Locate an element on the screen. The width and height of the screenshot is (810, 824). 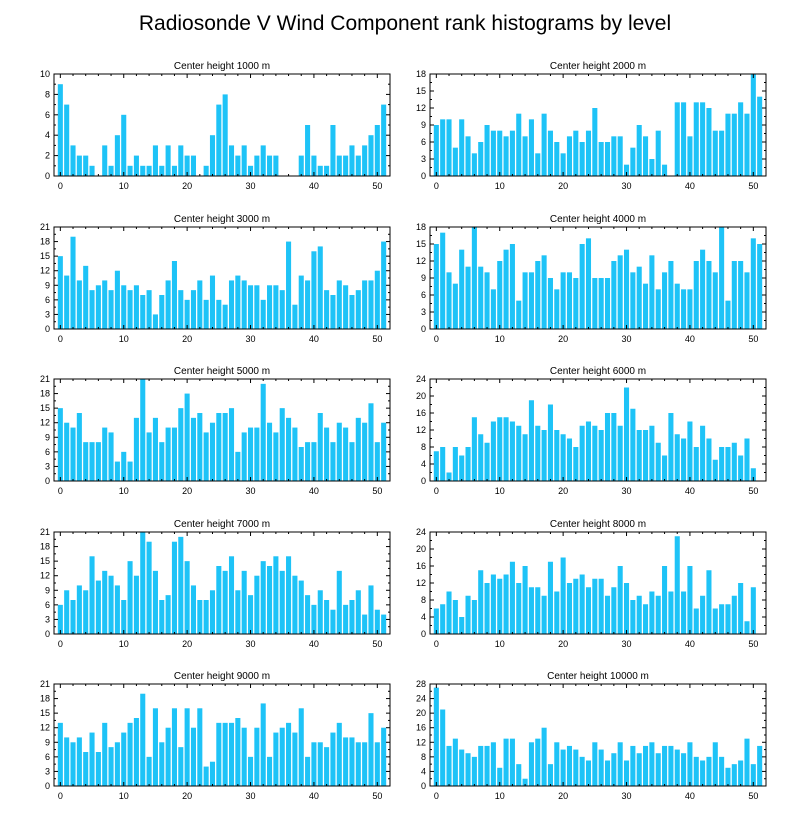
panel-title: Center height 5000 m is located at coordinates (222, 371).